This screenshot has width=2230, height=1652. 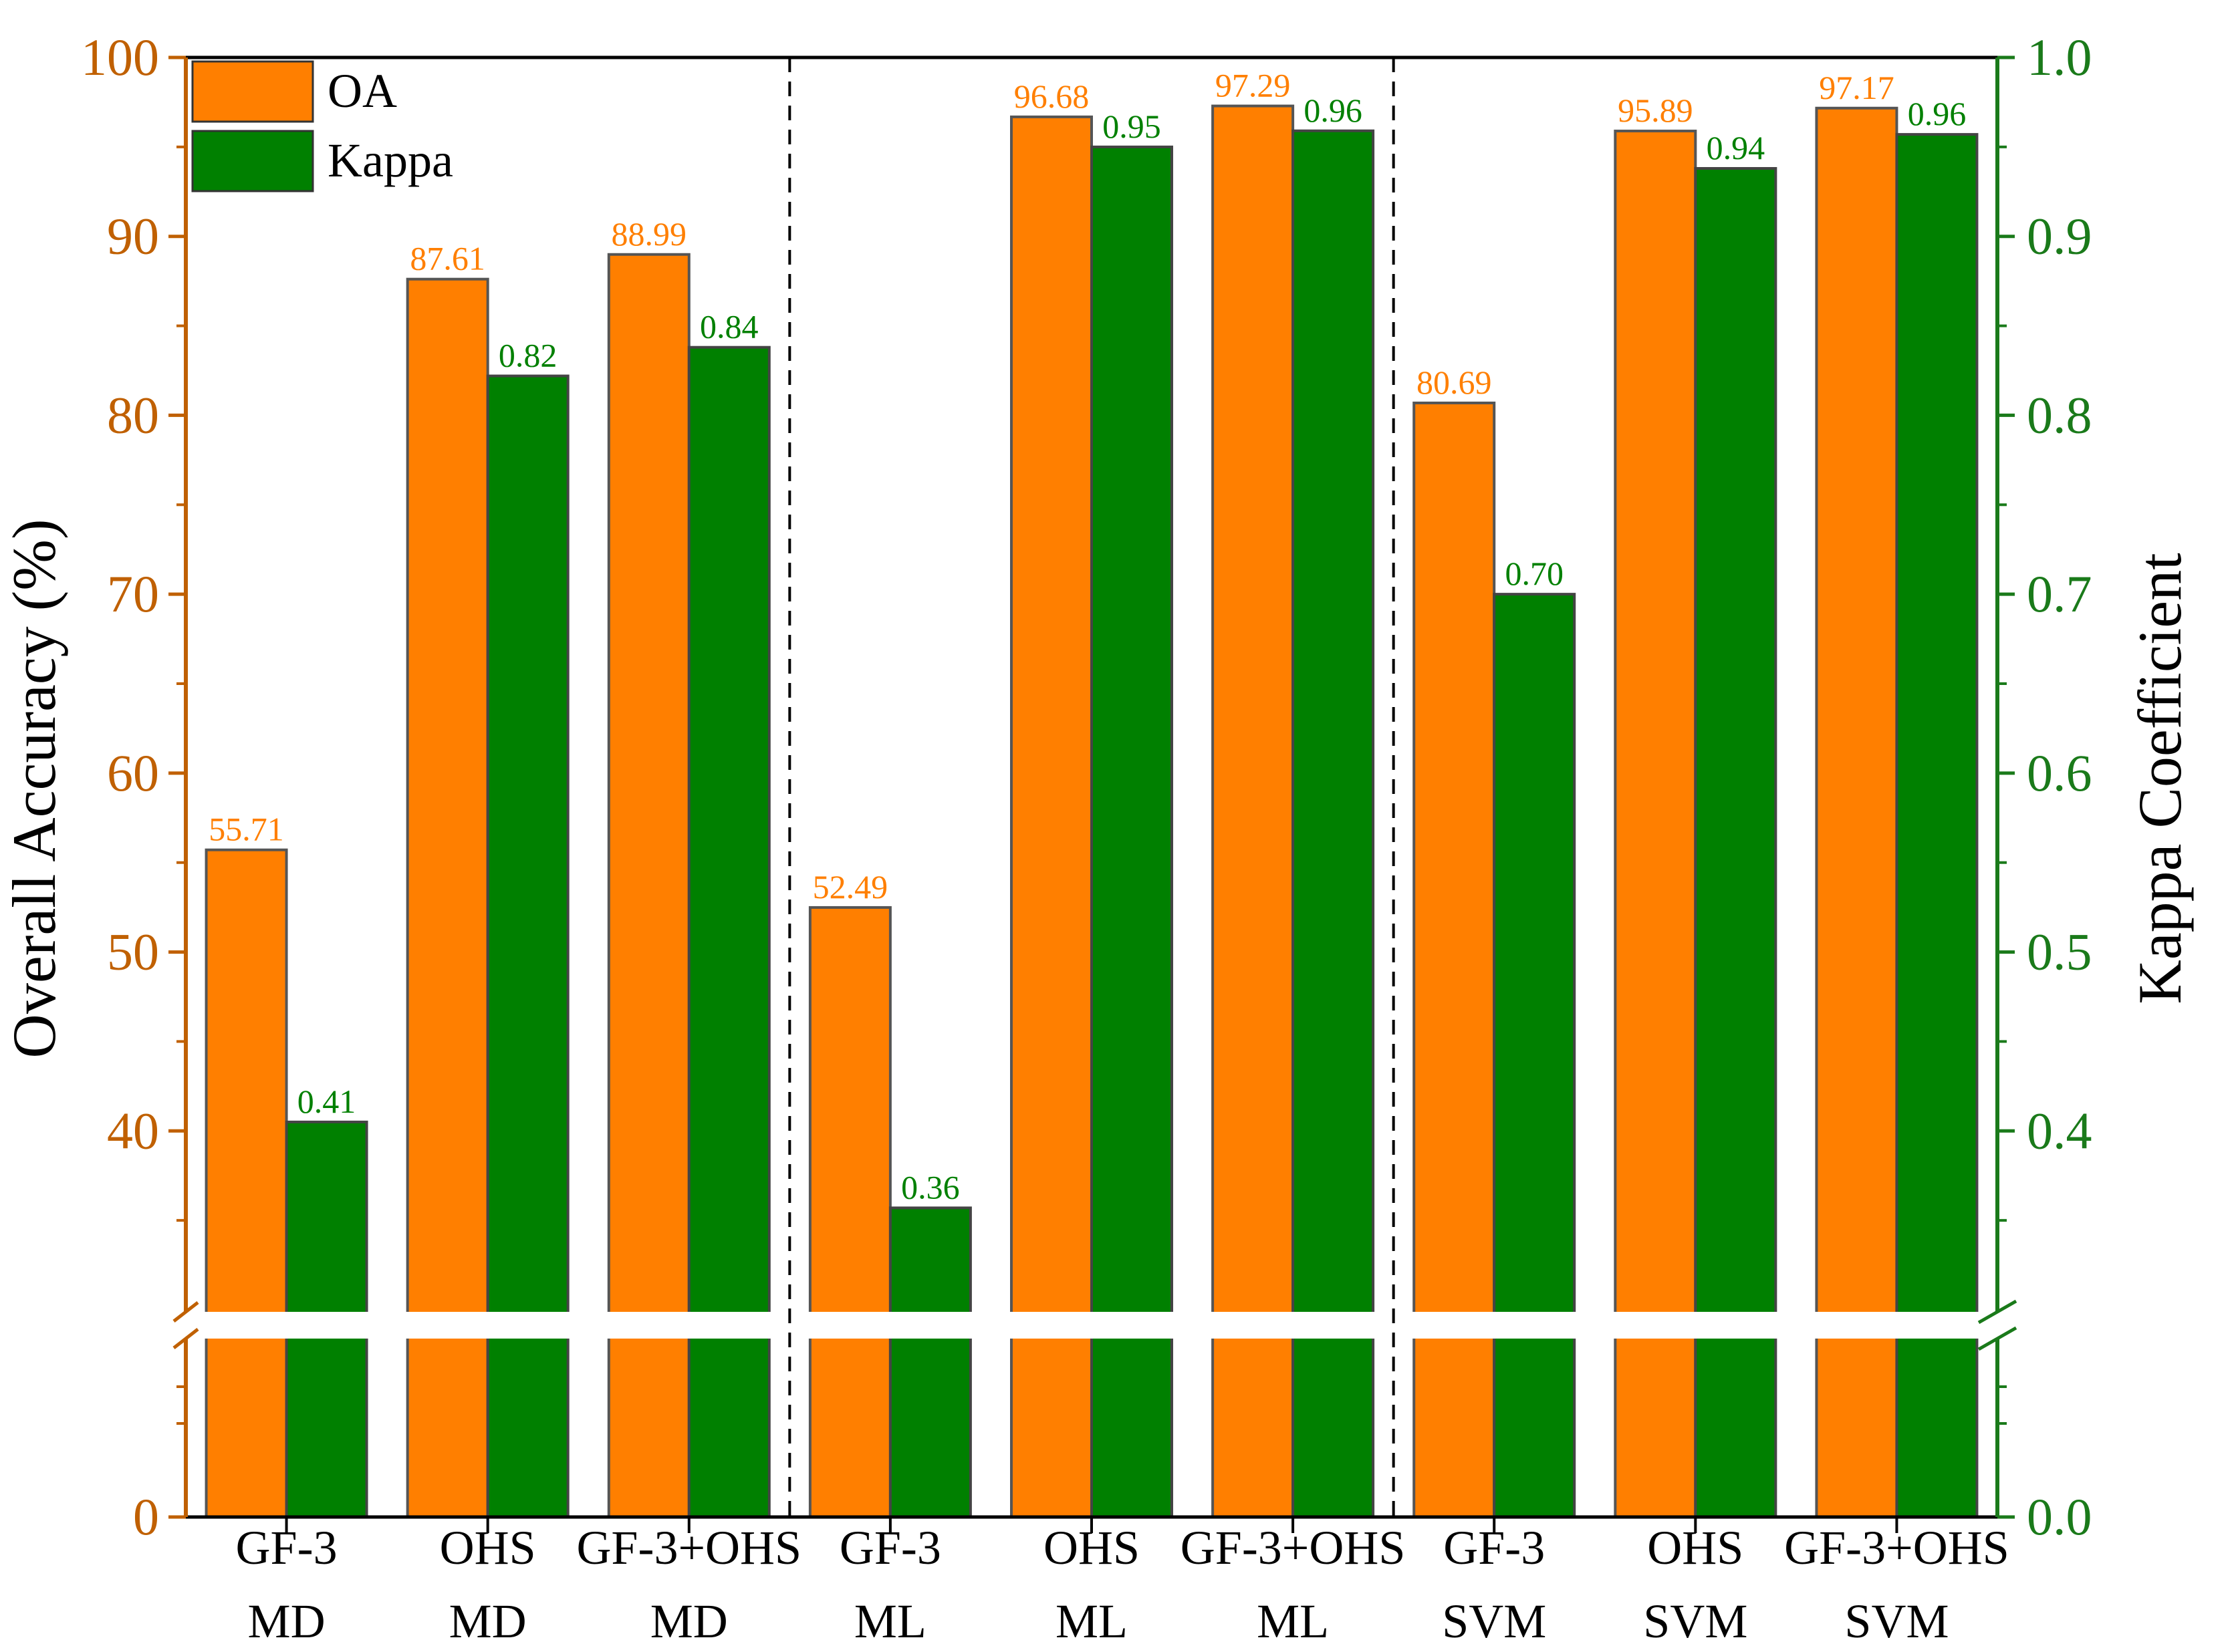 What do you see at coordinates (1293, 1622) in the screenshot?
I see `x-tick-label-6-classifier: ML` at bounding box center [1293, 1622].